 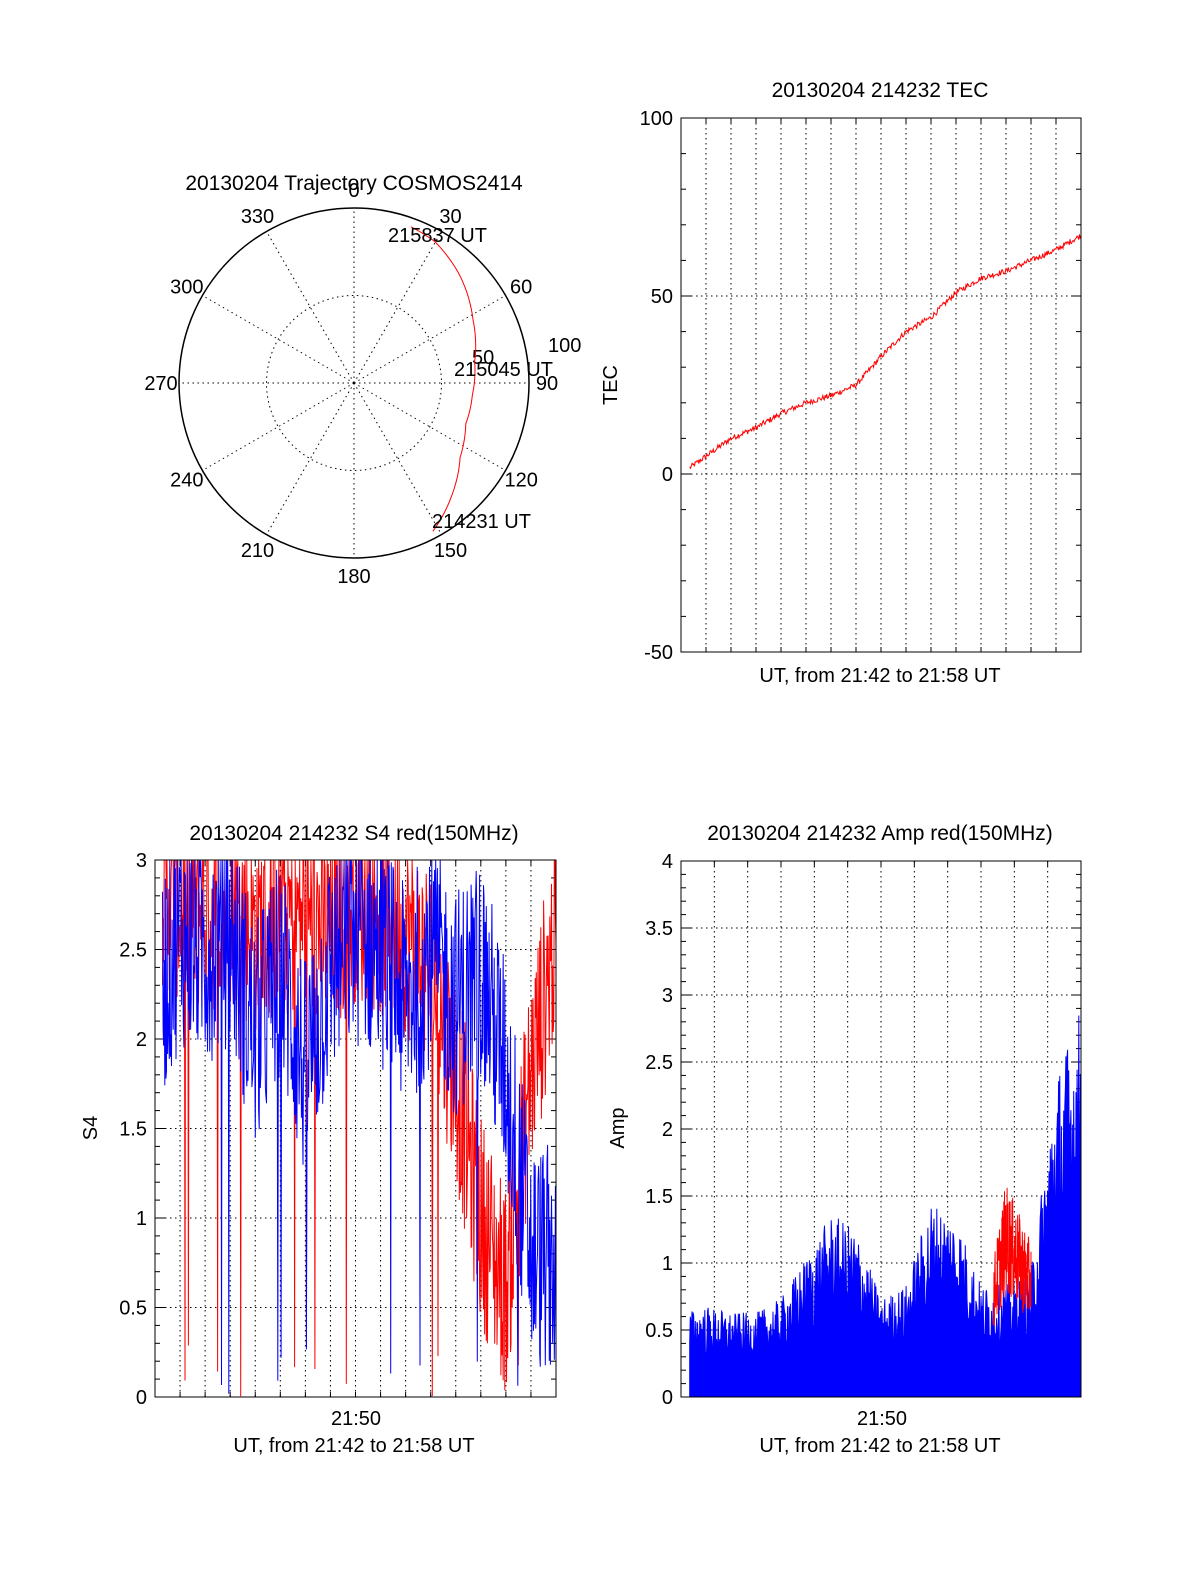 I want to click on polar-angle-label-60: 60, so click(x=521, y=288).